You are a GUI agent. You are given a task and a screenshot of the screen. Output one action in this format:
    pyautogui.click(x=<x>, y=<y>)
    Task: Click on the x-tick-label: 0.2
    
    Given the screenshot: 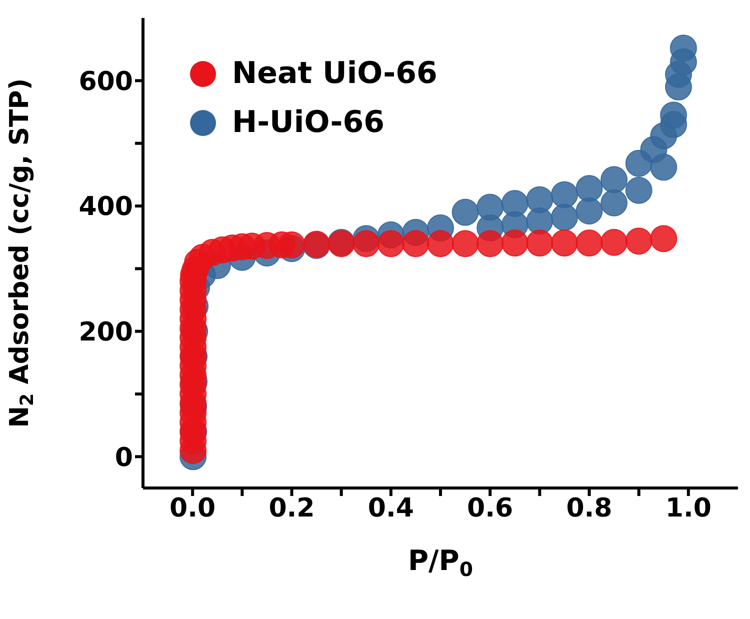 What is the action you would take?
    pyautogui.click(x=291, y=508)
    